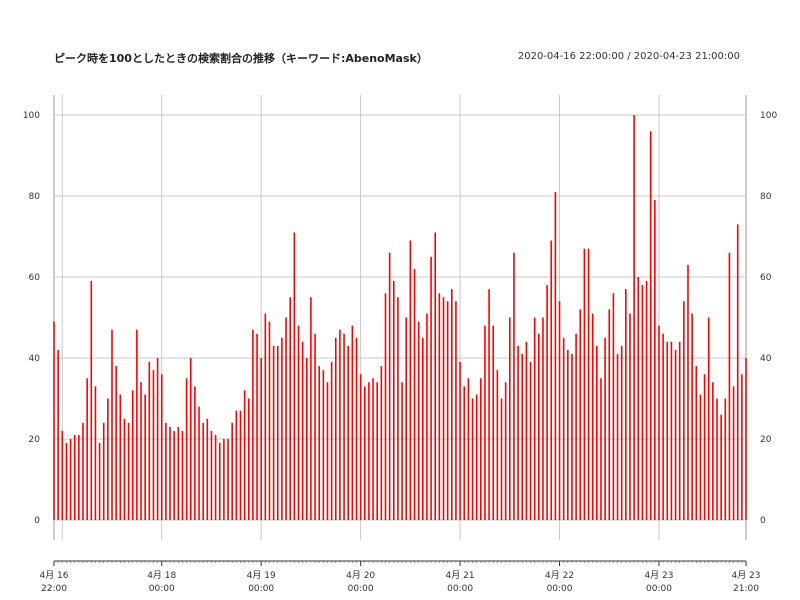 This screenshot has width=800, height=600. What do you see at coordinates (54, 589) in the screenshot?
I see `x-tick-label-time: 22:00` at bounding box center [54, 589].